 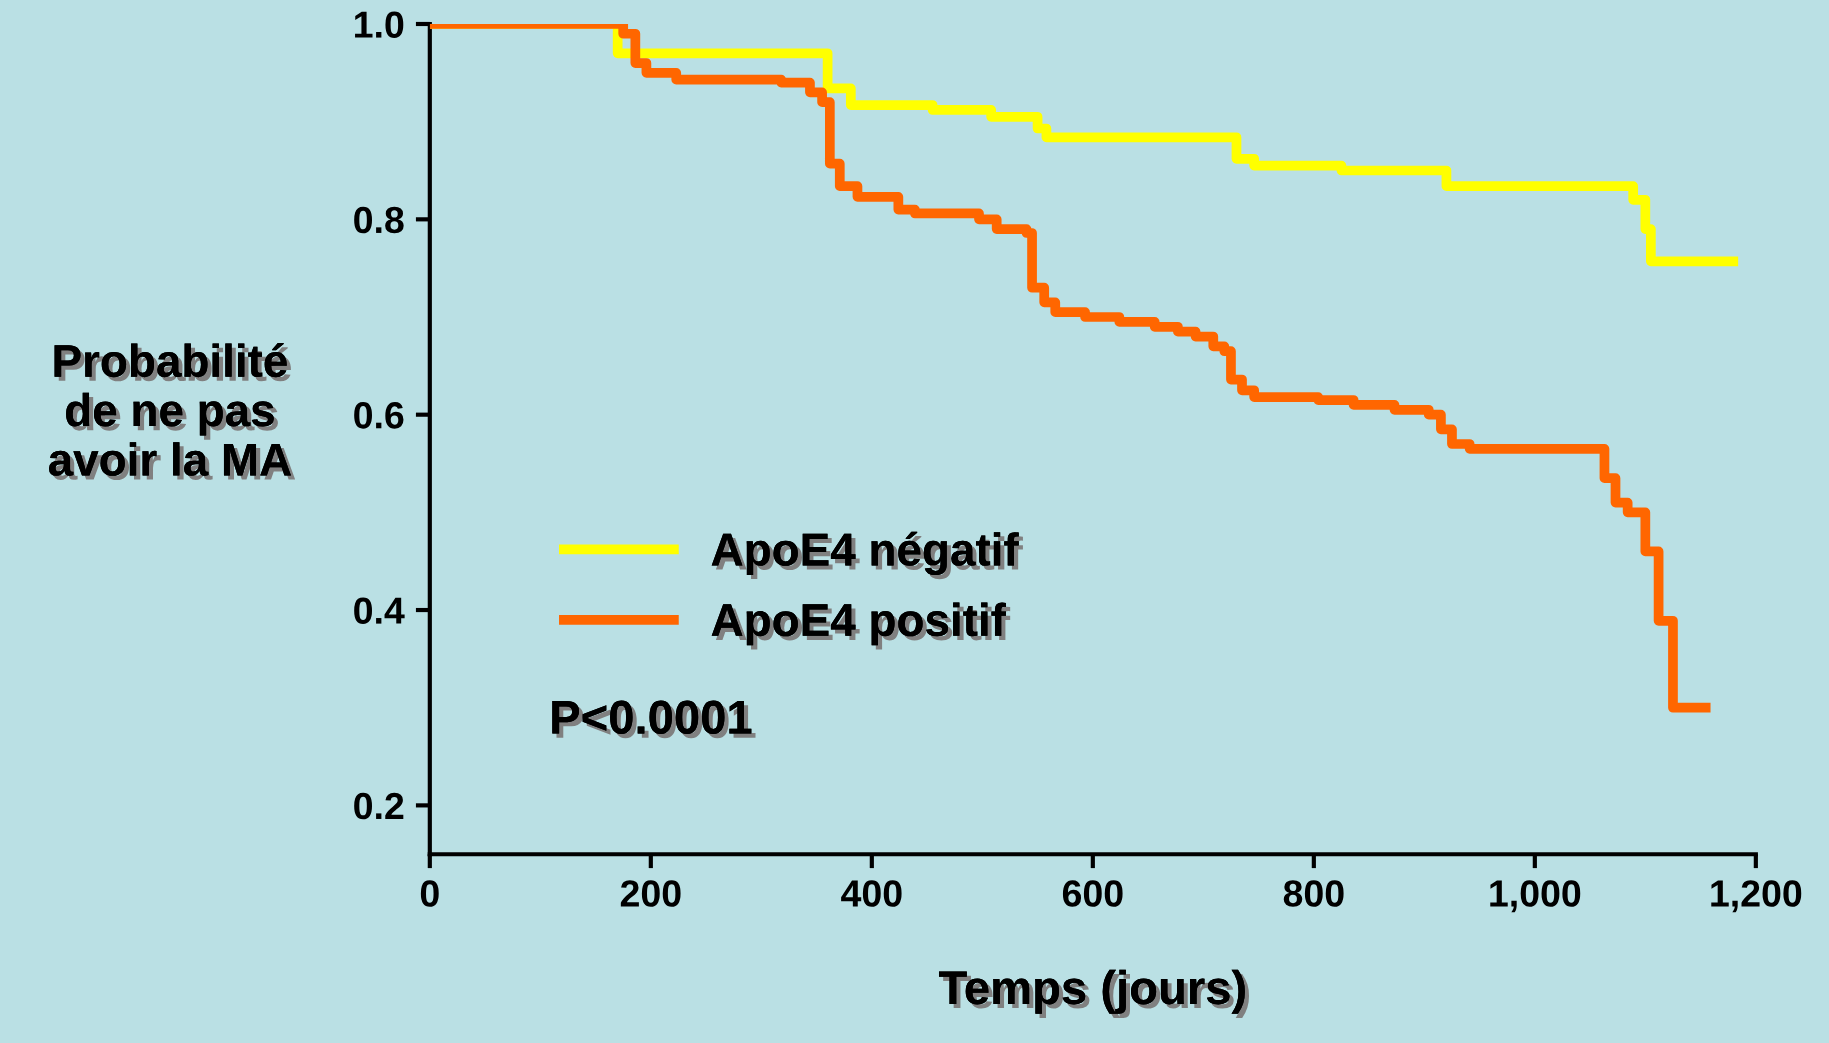 I want to click on y-tick-label: 0.4, so click(x=379, y=610).